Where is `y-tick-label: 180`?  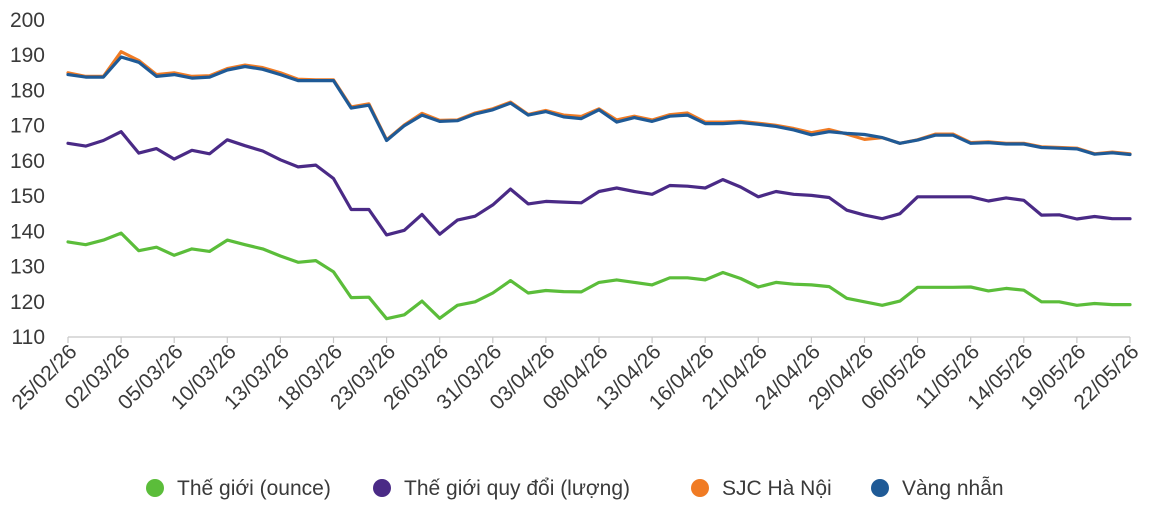
y-tick-label: 180 is located at coordinates (27, 90).